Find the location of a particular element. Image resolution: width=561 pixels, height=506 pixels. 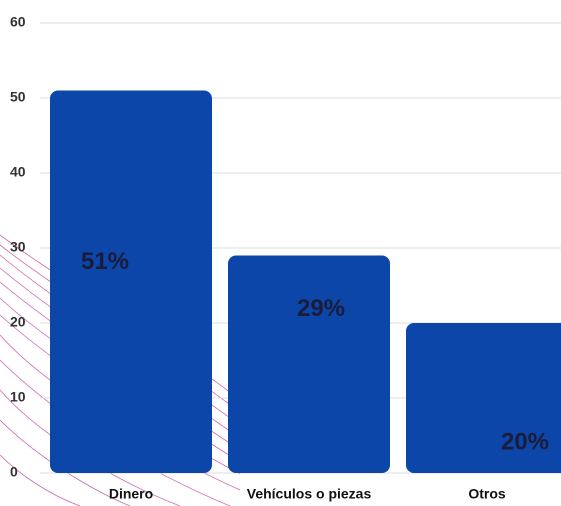

y-tick-label: 10 is located at coordinates (18, 397).